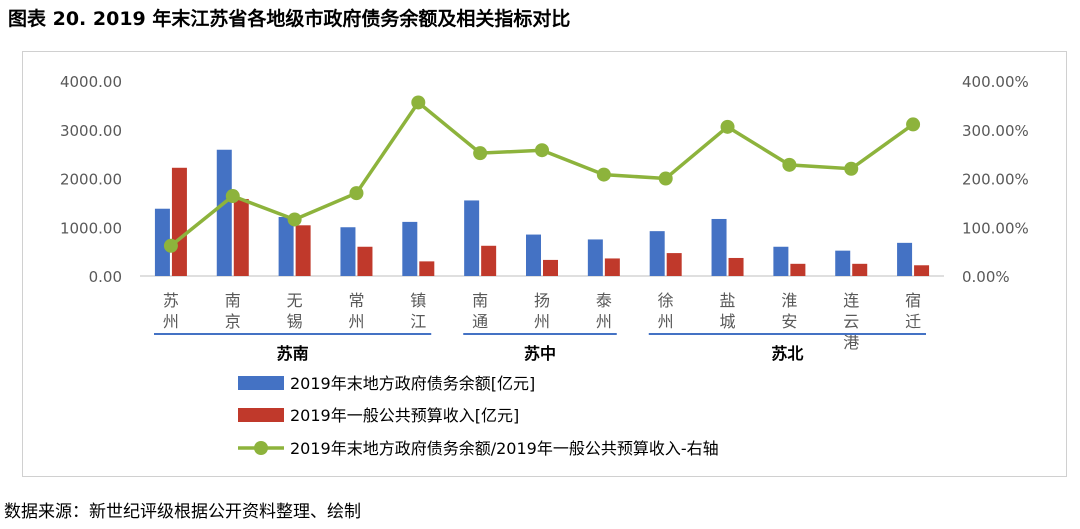 The height and width of the screenshot is (529, 1080). I want to click on x-tick-label: 徐, so click(666, 300).